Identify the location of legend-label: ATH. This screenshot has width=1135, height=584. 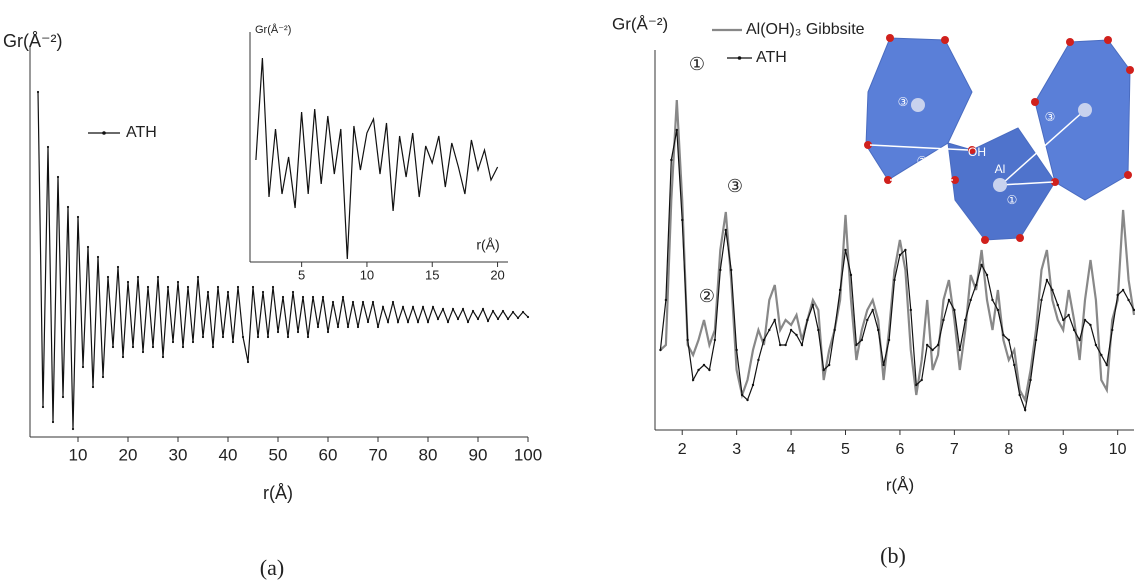
(141, 132).